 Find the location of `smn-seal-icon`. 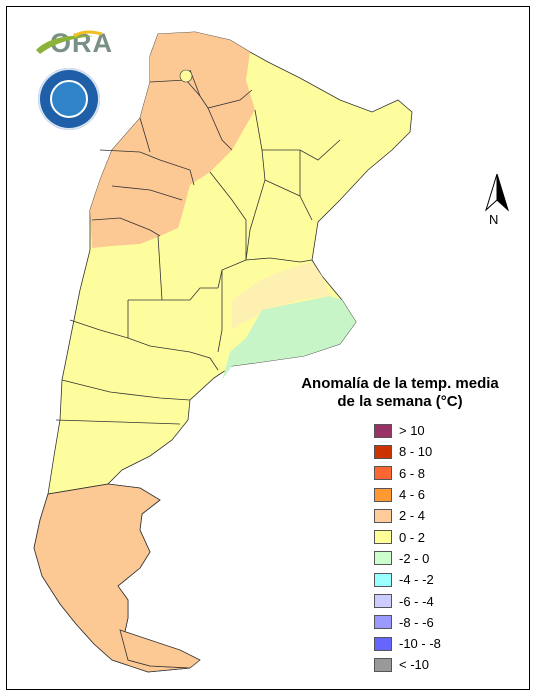

smn-seal-icon is located at coordinates (69, 99).